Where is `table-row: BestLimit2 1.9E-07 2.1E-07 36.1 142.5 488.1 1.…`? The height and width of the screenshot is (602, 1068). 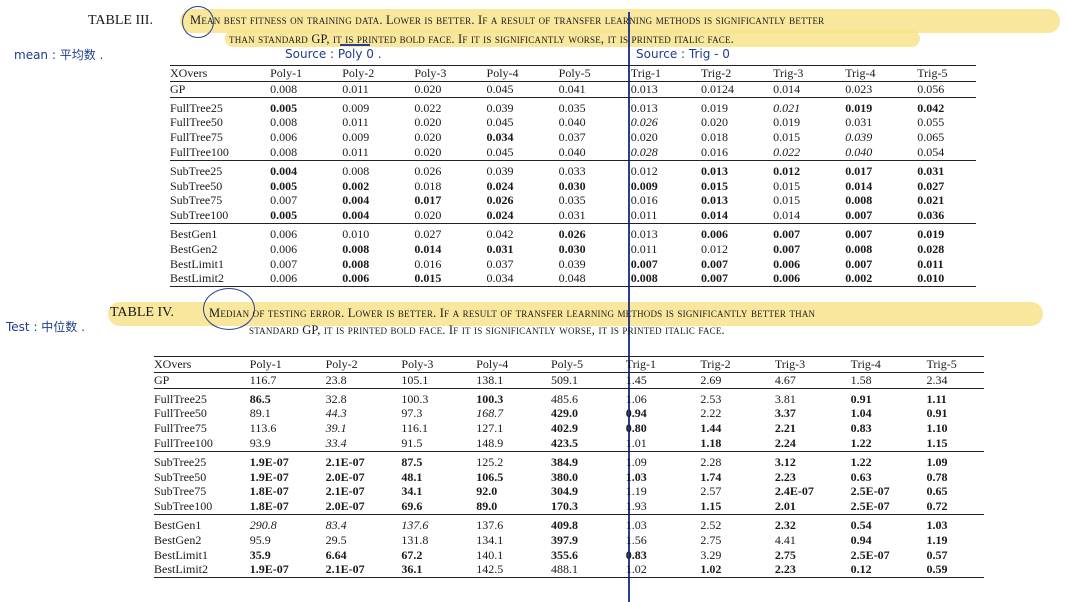 table-row: BestLimit2 1.9E-07 2.1E-07 36.1 142.5 488.1 1.… is located at coordinates (569, 570).